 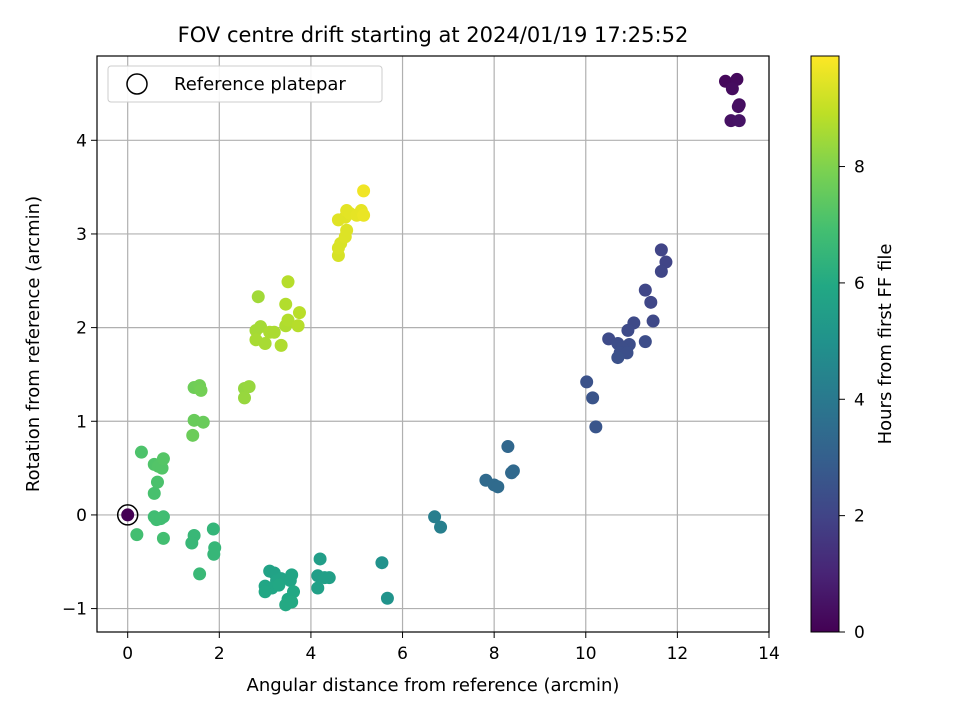 I want to click on legend-box, so click(x=245, y=84).